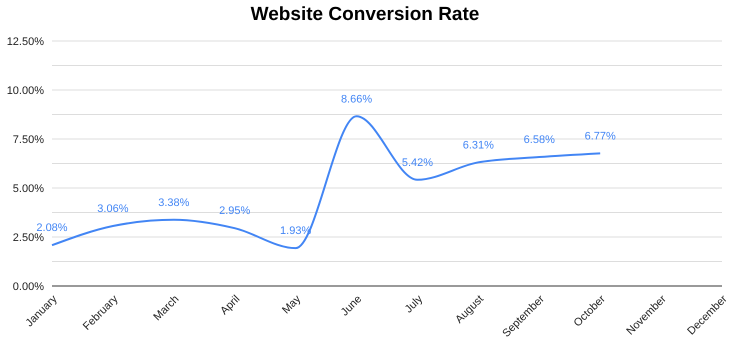  I want to click on data-label: 2.08%, so click(52, 228).